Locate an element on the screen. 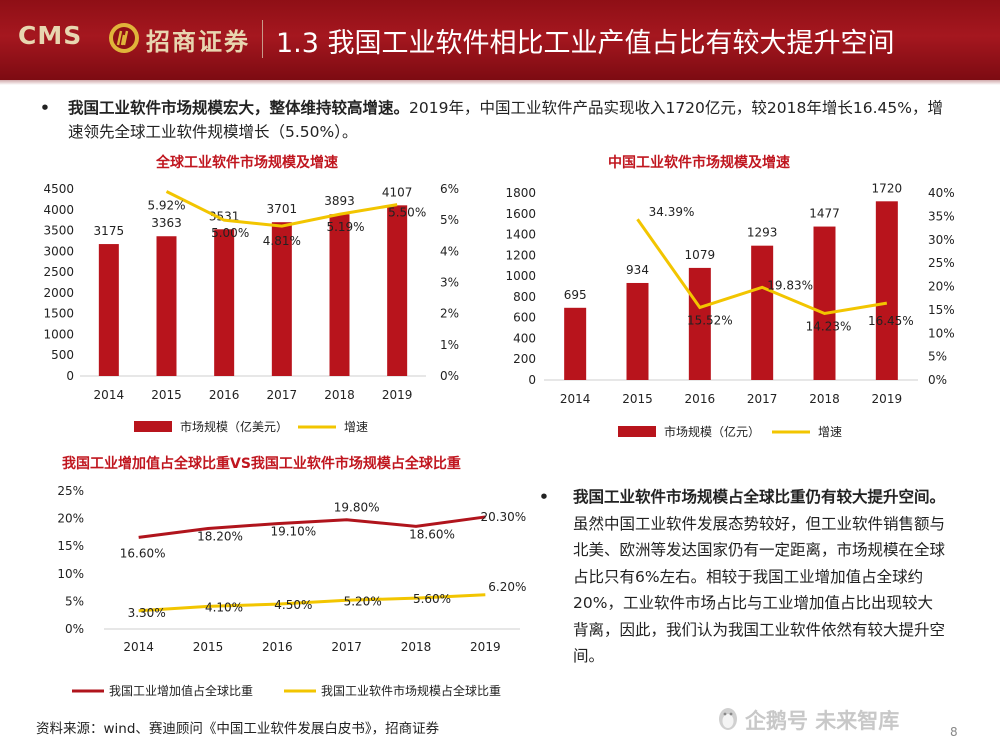 Image resolution: width=1000 pixels, height=750 pixels. logo-cms: CMS is located at coordinates (50, 35).